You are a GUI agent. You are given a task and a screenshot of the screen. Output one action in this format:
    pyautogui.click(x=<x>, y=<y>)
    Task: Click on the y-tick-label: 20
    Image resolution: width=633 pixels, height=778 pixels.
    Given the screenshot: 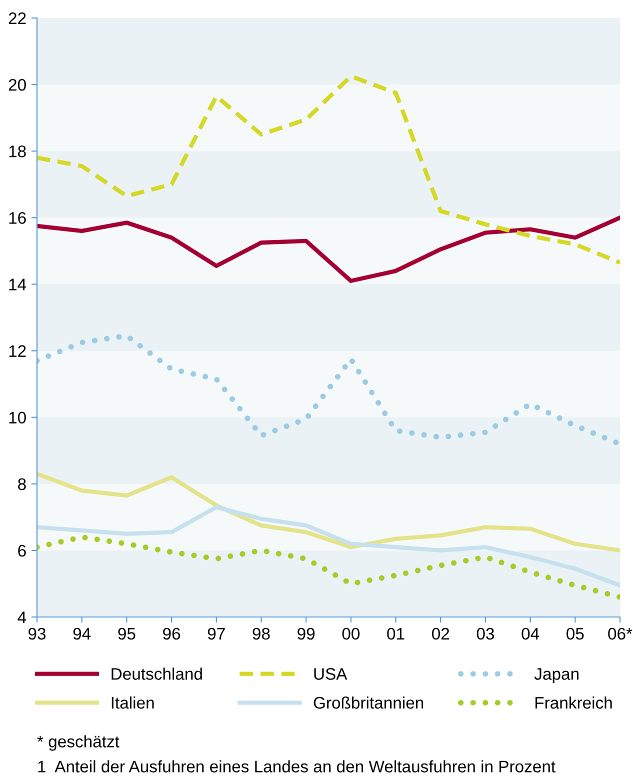 What is the action you would take?
    pyautogui.click(x=17, y=84)
    